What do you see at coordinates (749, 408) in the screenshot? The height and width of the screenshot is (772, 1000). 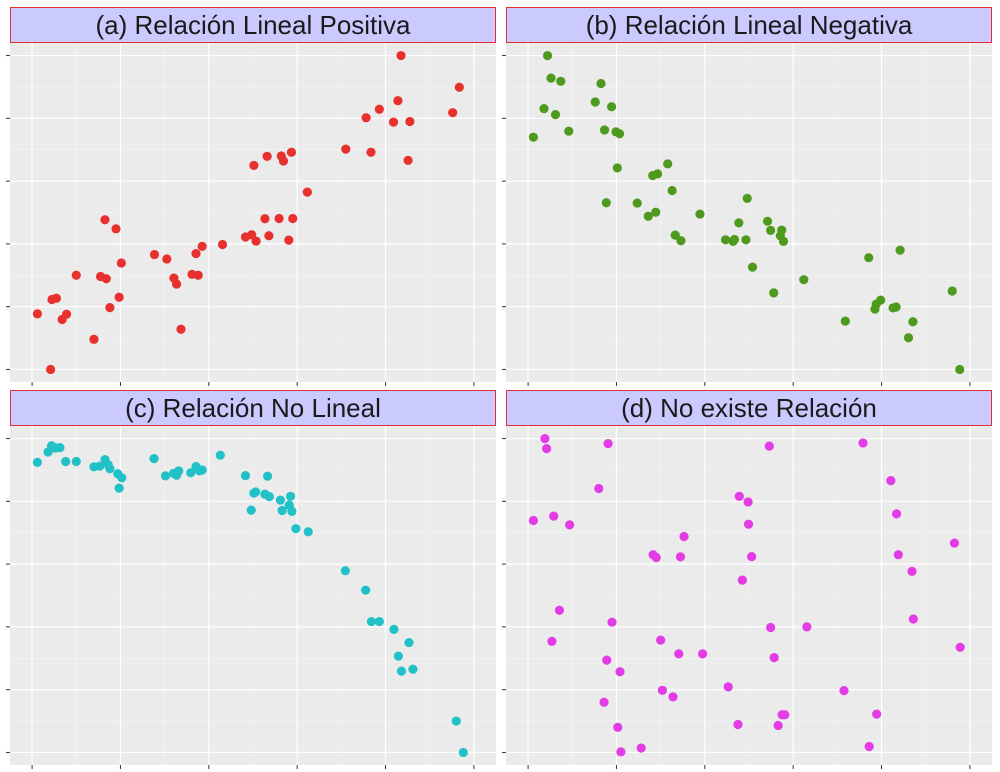 I see `facet-strip-d: (d) No existe Relación` at bounding box center [749, 408].